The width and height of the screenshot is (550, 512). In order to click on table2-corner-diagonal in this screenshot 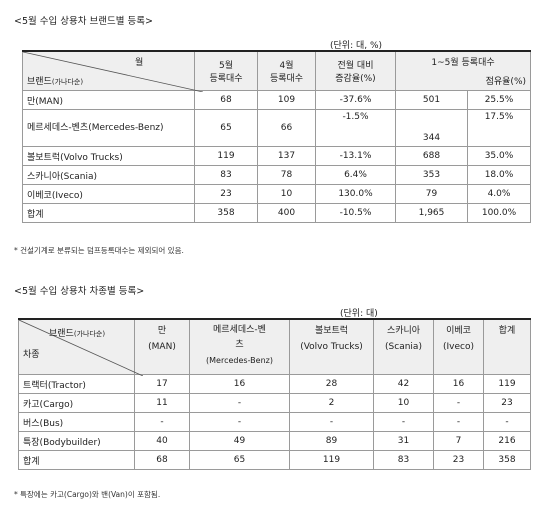, I will do `click(81, 348)`.